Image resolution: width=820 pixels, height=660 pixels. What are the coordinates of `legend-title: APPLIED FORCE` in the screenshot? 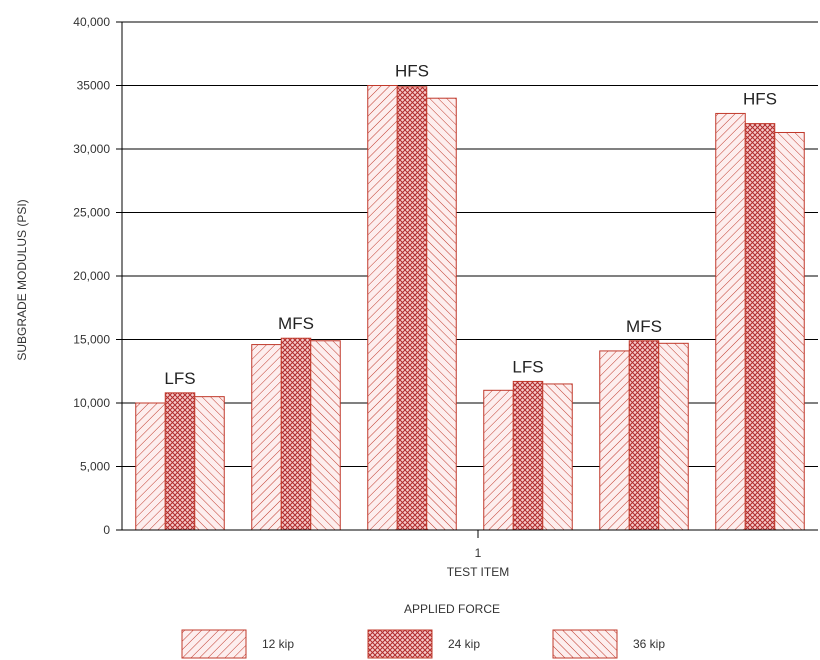 It's located at (452, 609).